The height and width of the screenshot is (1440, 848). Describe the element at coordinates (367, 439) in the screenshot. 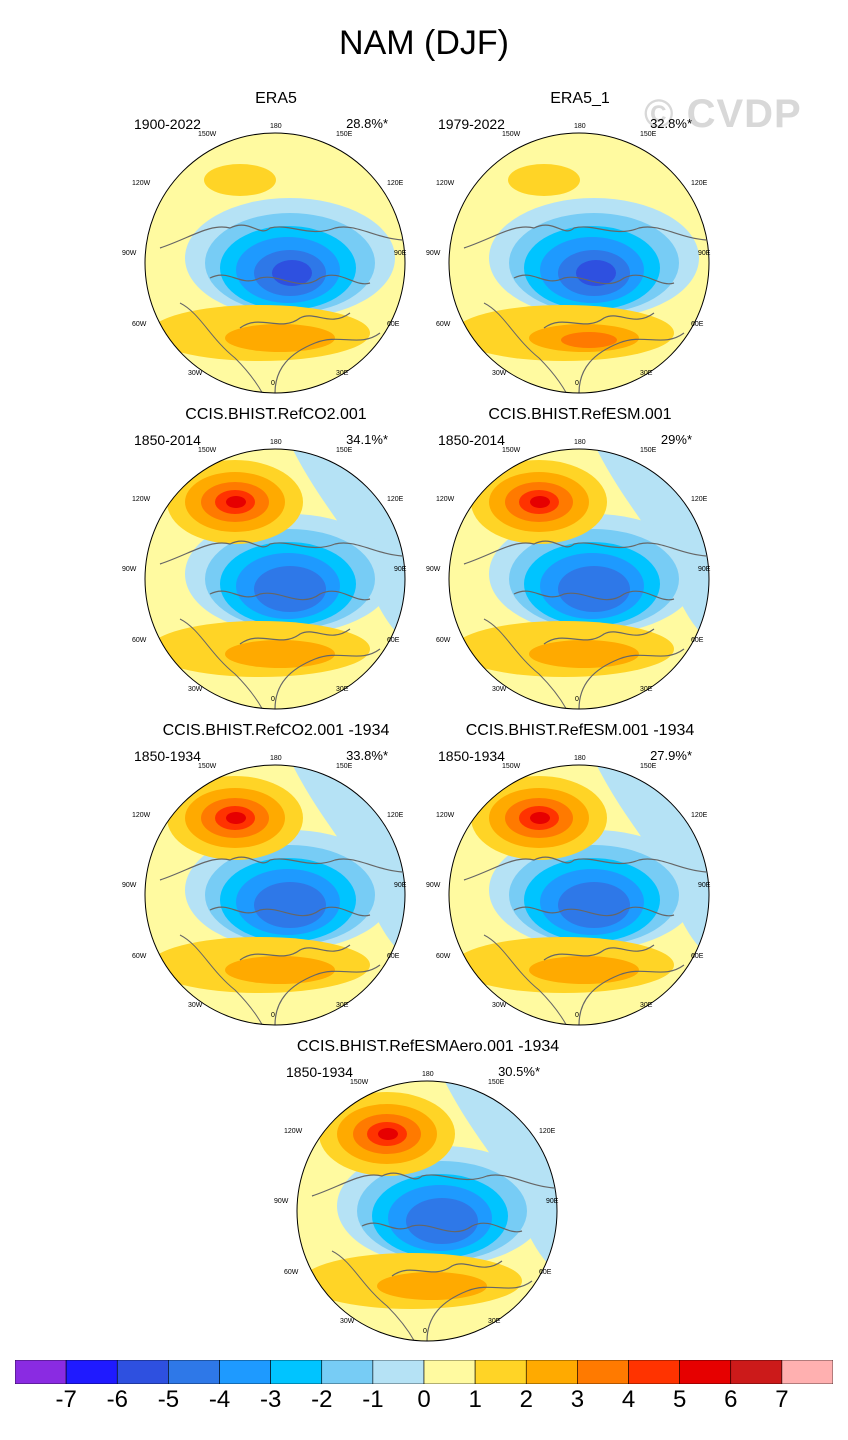

I see `panel-percent: 34.1%*` at that location.